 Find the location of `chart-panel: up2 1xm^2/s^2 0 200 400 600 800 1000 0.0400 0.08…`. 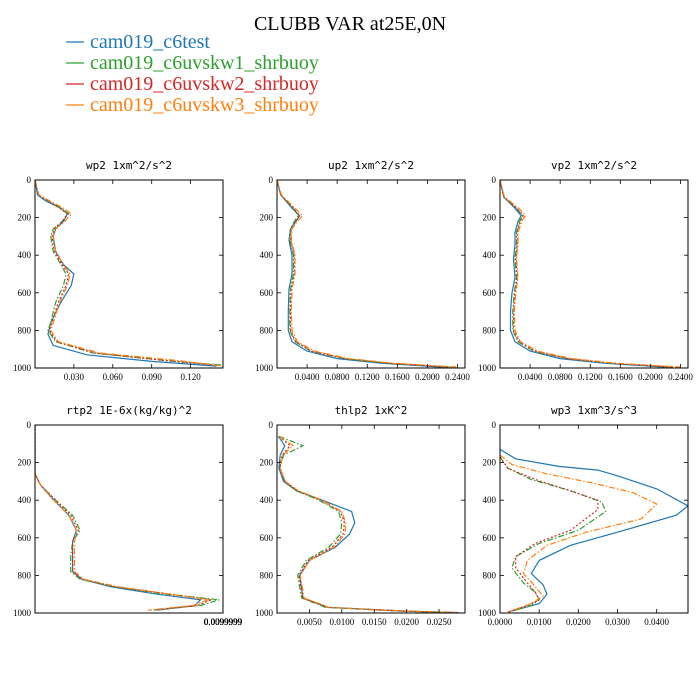

chart-panel: up2 1xm^2/s^2 0 200 400 600 800 1000 0.0400 0.08… is located at coordinates (362, 270).